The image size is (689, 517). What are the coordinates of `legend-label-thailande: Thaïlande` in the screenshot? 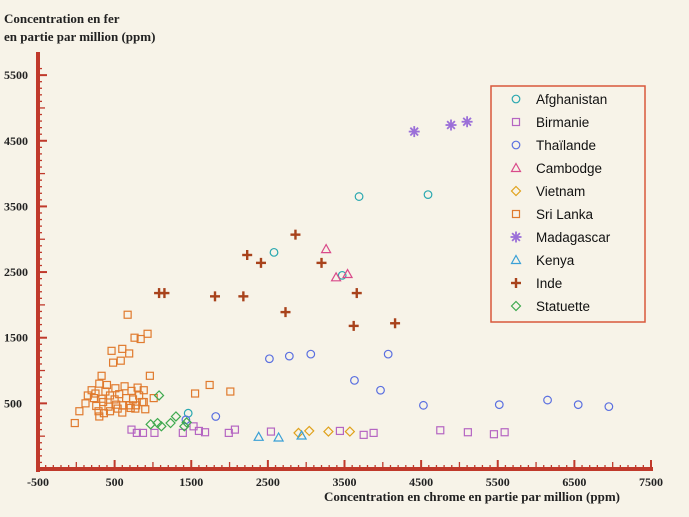 It's located at (566, 145).